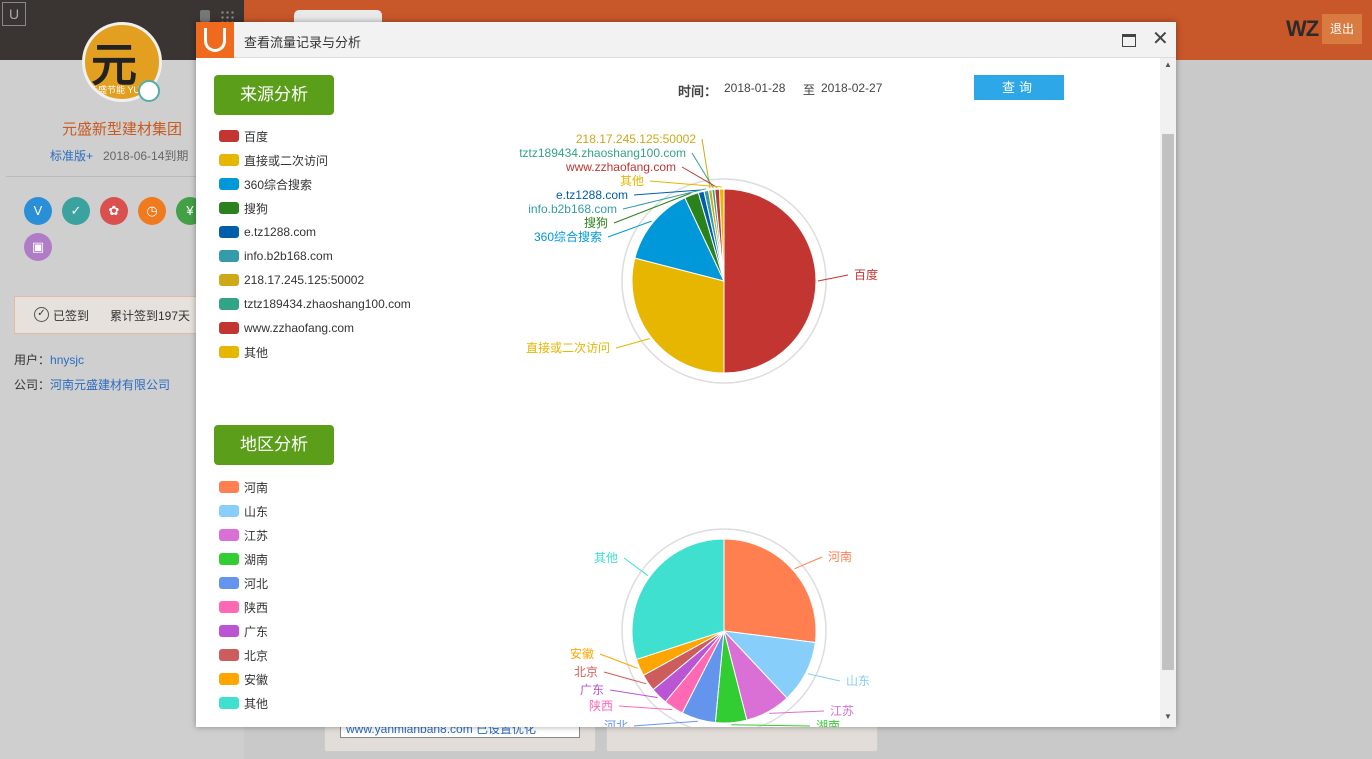 Image resolution: width=1372 pixels, height=759 pixels. I want to click on expire-date: 2018-06-14到期, so click(146, 156).